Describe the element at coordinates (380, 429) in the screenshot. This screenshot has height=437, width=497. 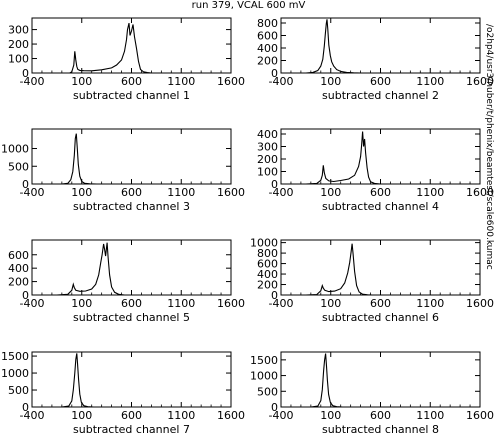
I see `x-axis-title: subtracted channel 8` at that location.